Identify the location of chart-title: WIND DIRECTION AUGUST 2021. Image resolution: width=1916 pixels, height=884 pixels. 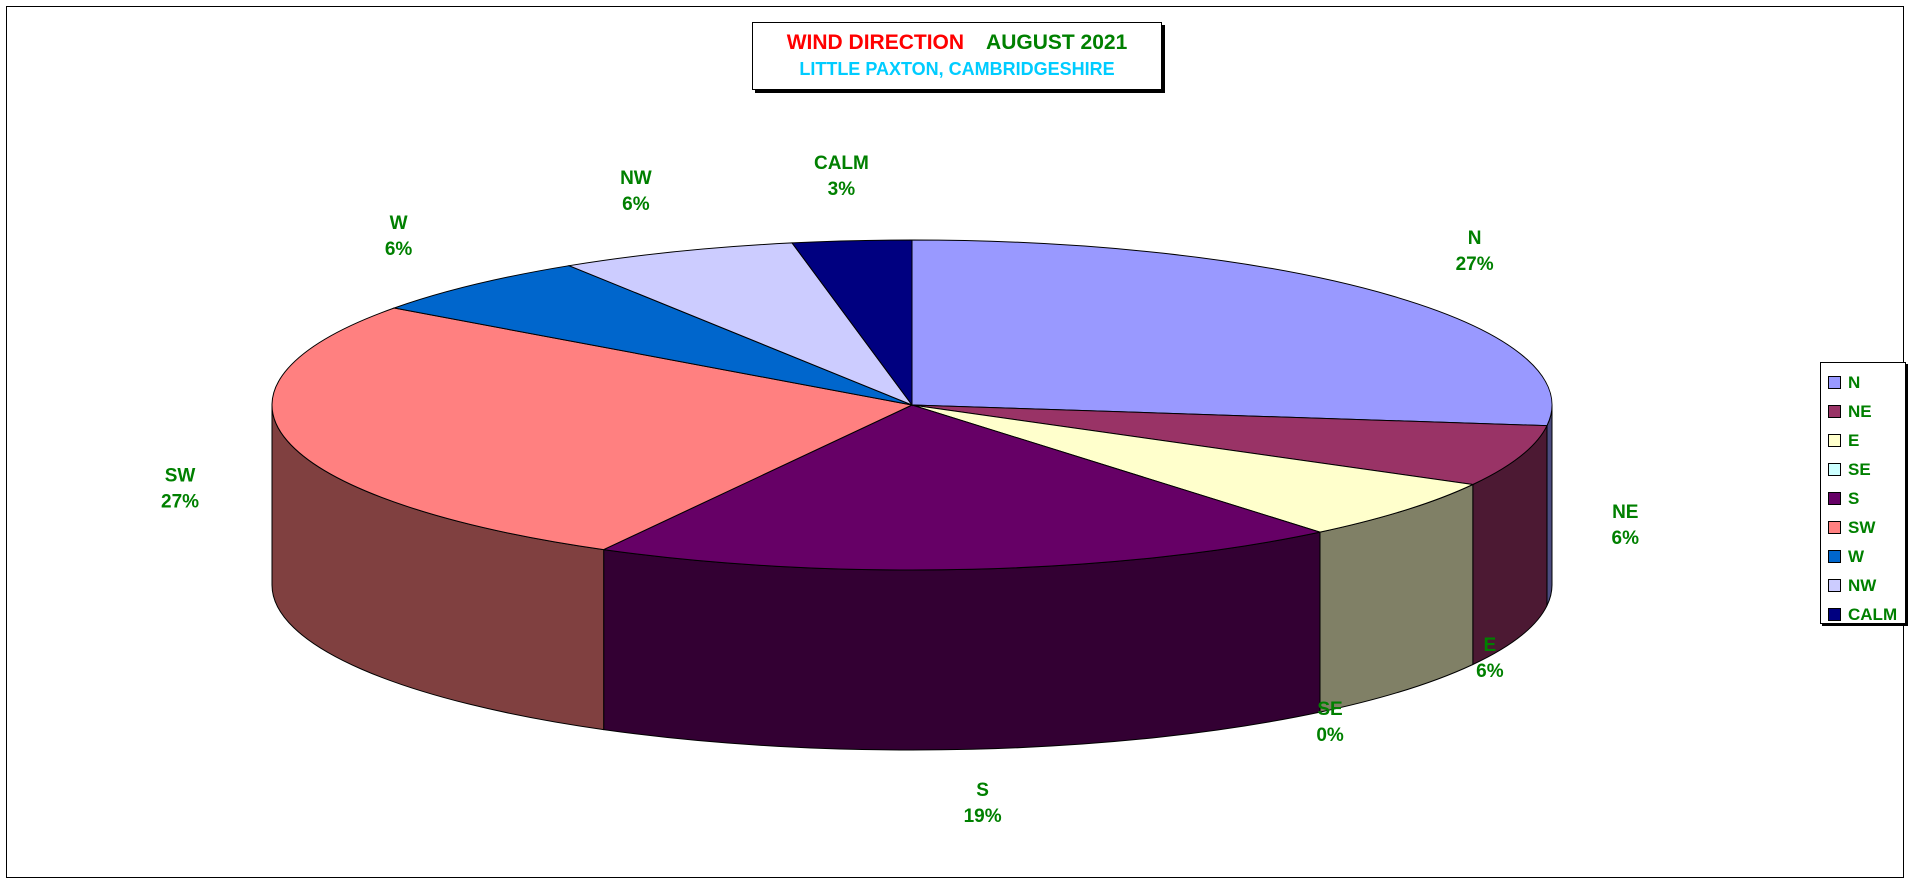
(957, 43).